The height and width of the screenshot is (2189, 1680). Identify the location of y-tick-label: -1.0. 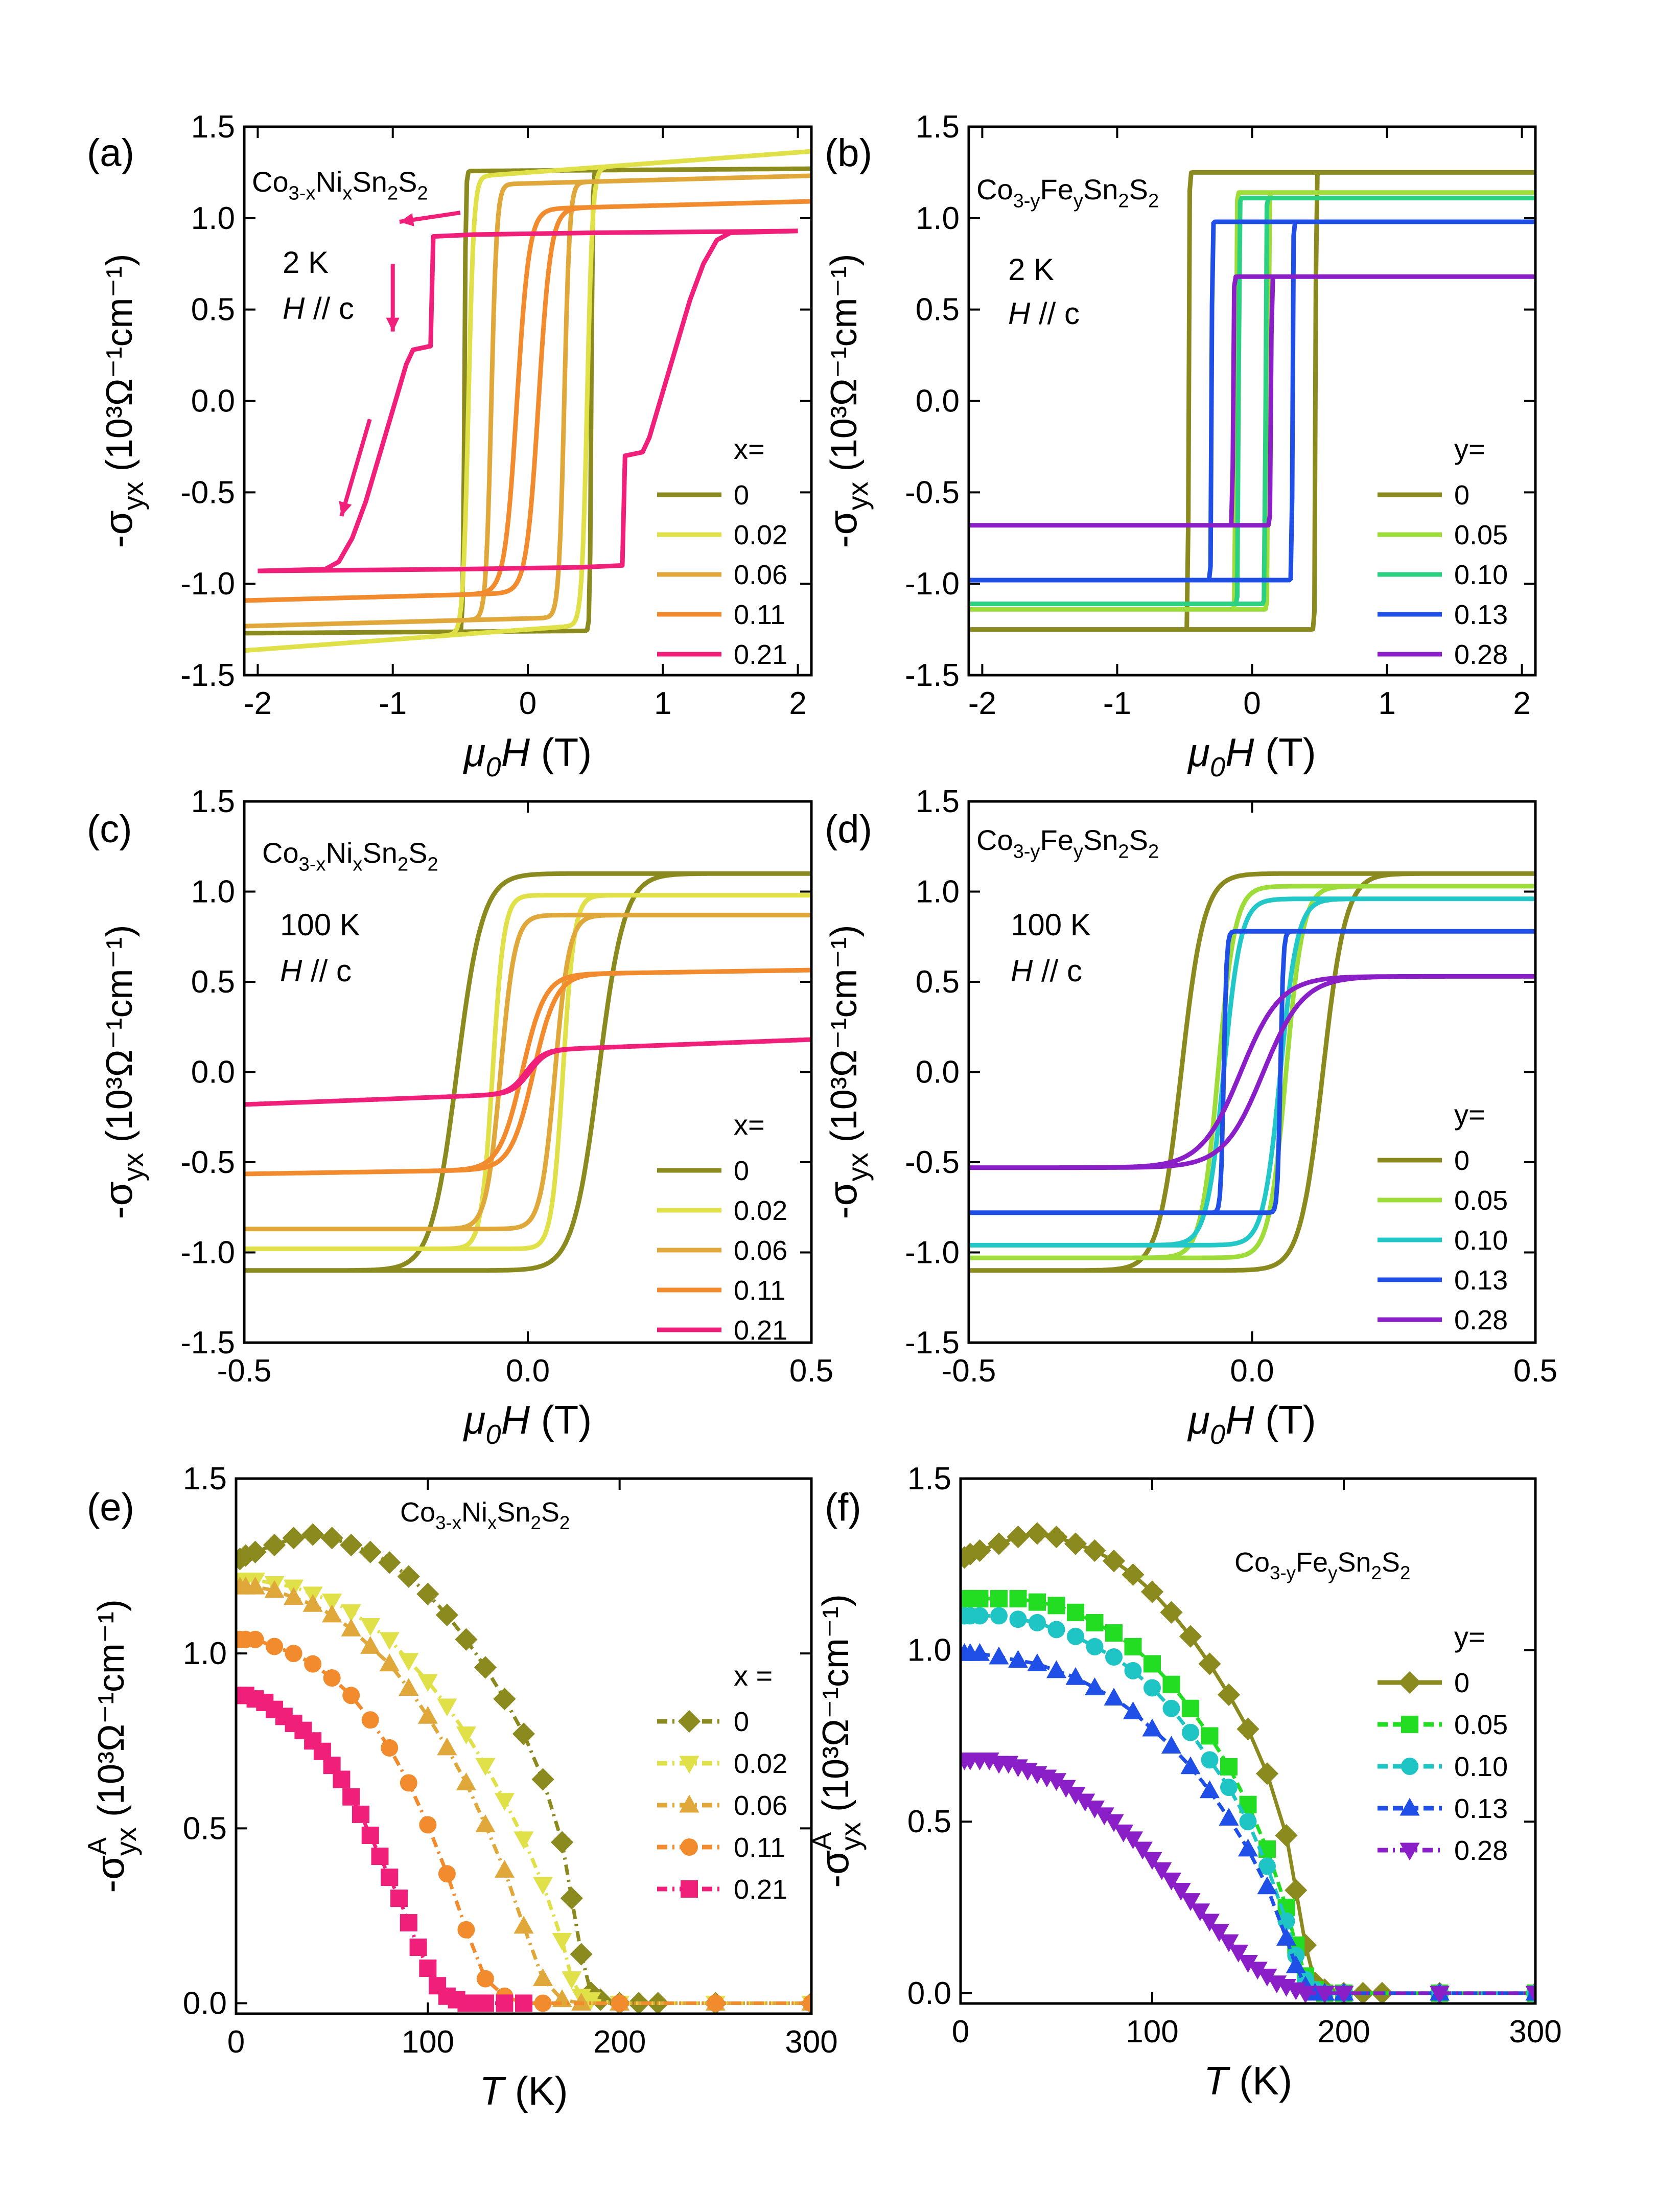
(932, 584).